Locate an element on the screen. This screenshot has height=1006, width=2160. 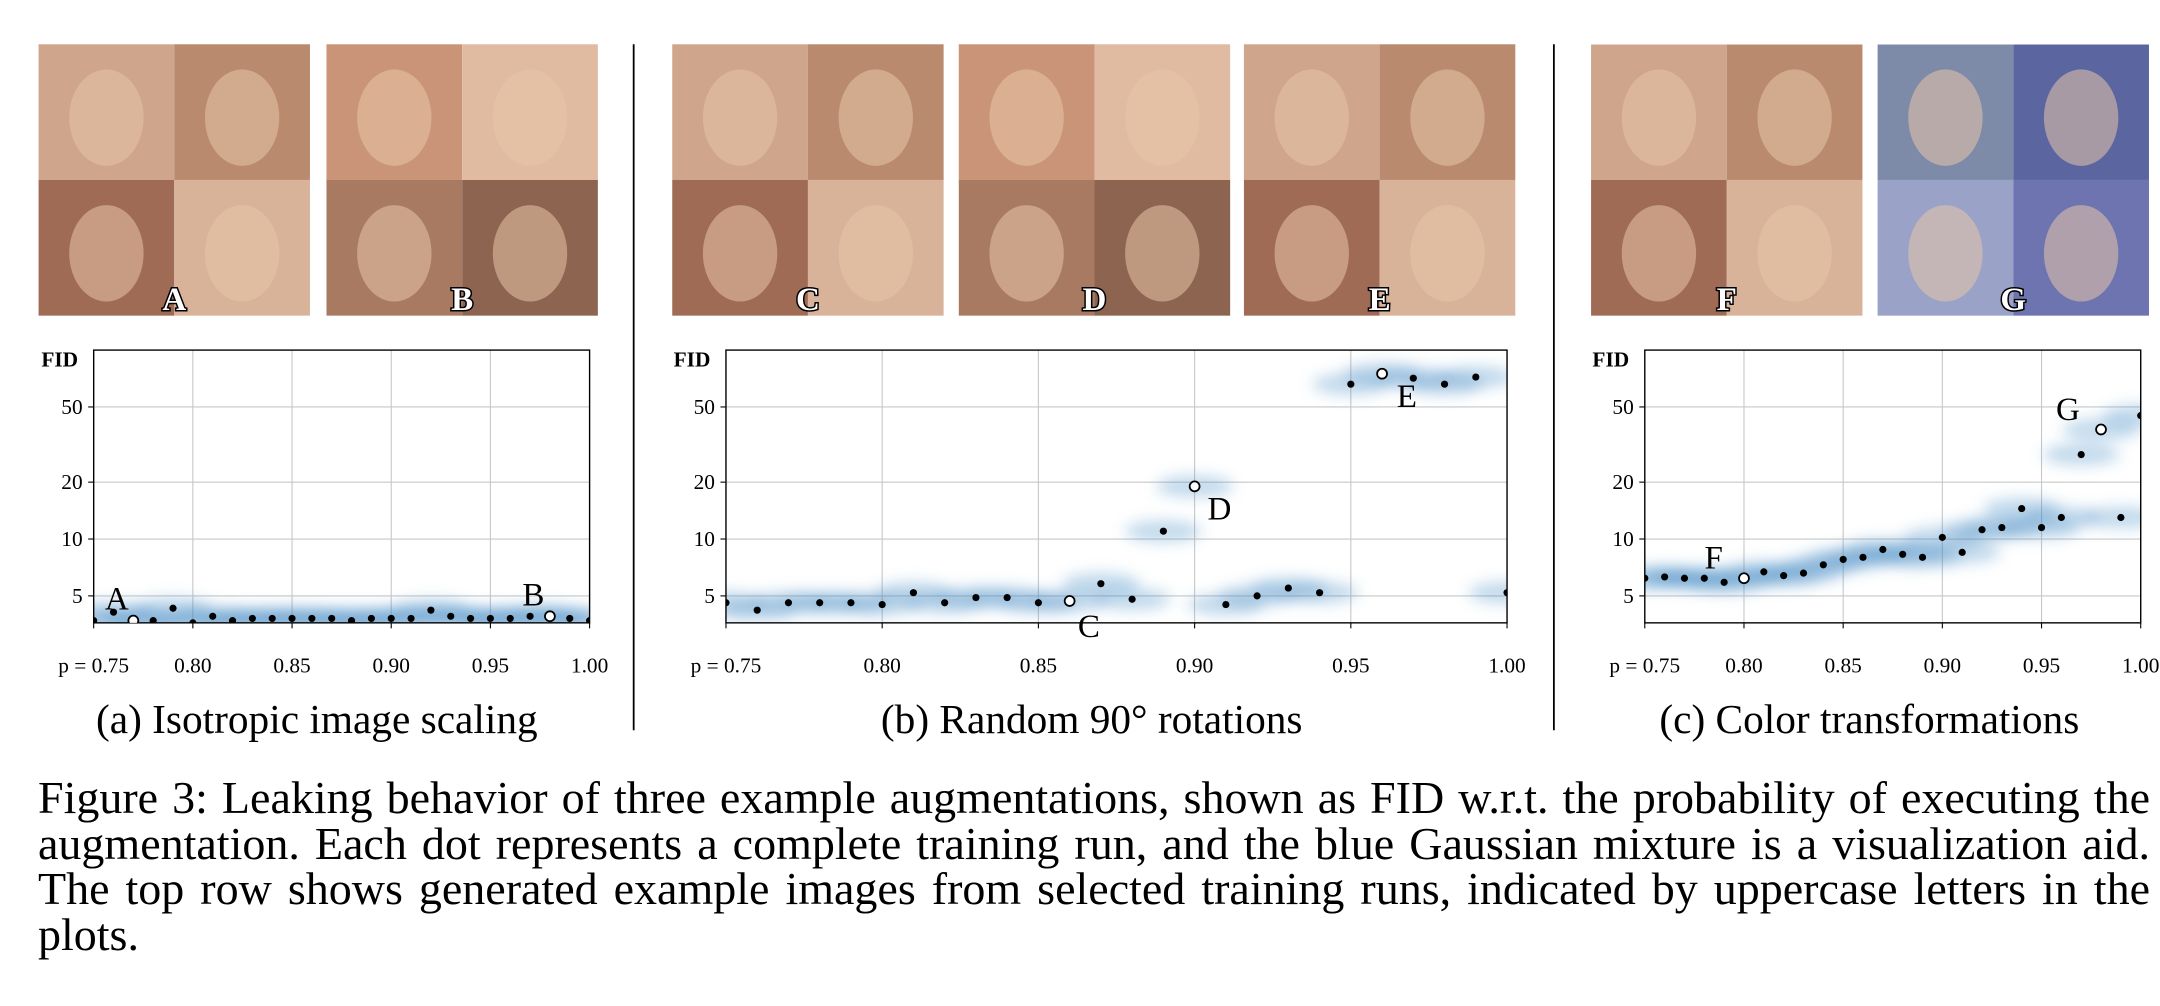
y-tick-label: 20 is located at coordinates (71, 482).